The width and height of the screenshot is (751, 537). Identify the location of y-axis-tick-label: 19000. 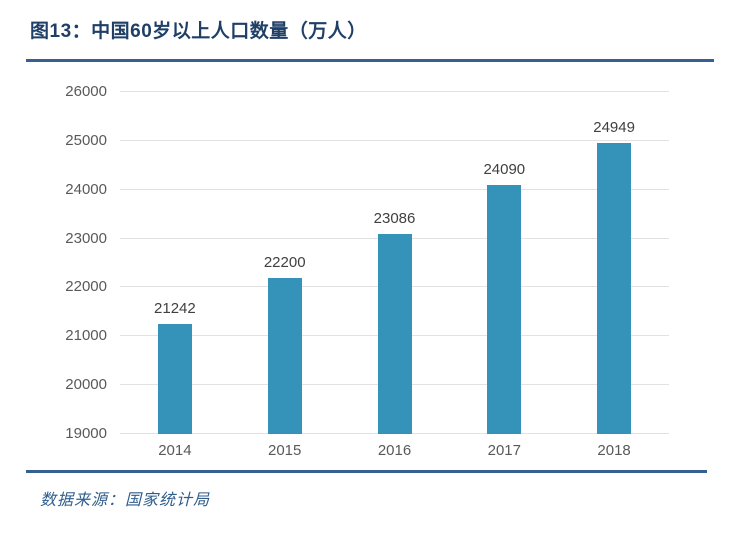
(86, 433).